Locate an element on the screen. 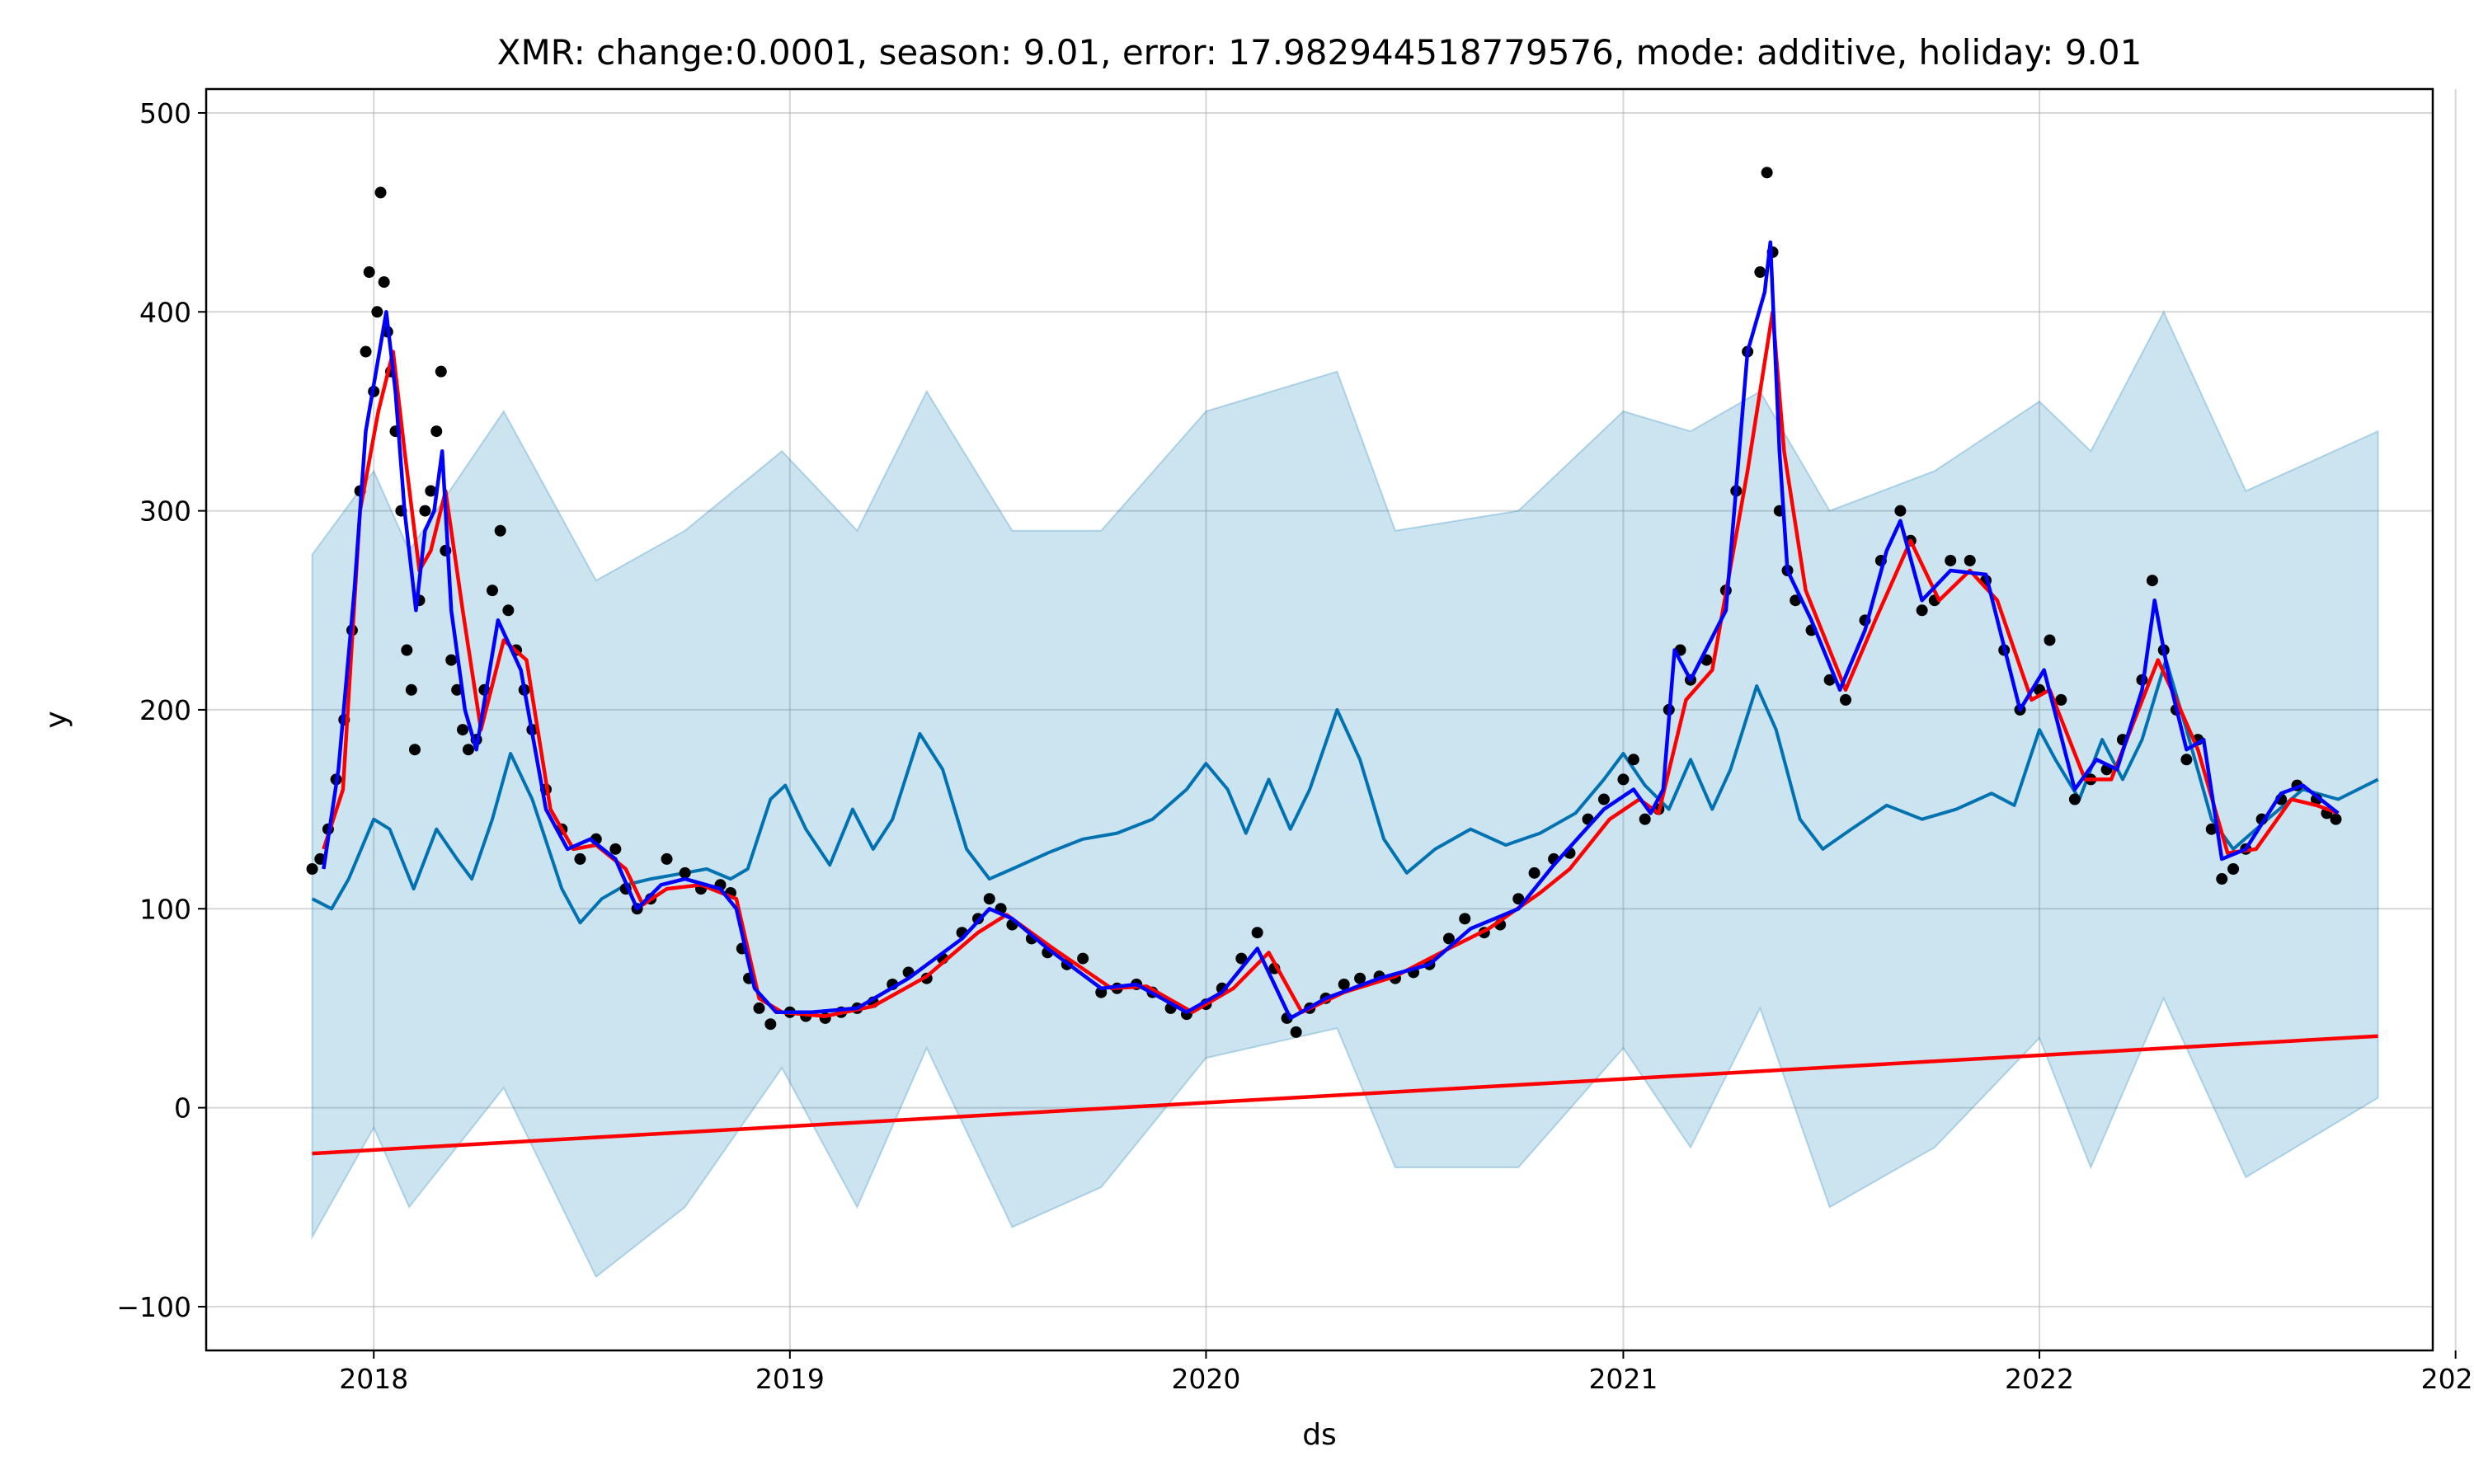 The width and height of the screenshot is (2474, 1484). trend-line is located at coordinates (1345, 1095).